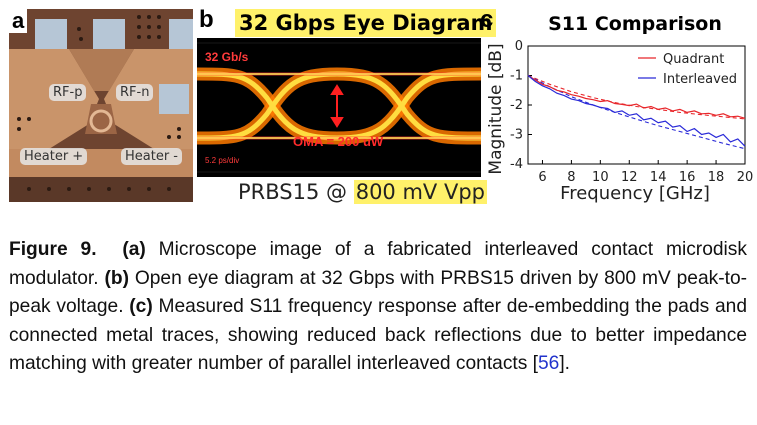 The width and height of the screenshot is (757, 425). What do you see at coordinates (222, 160) in the screenshot?
I see `timebase-label: 5.2 ps/div` at bounding box center [222, 160].